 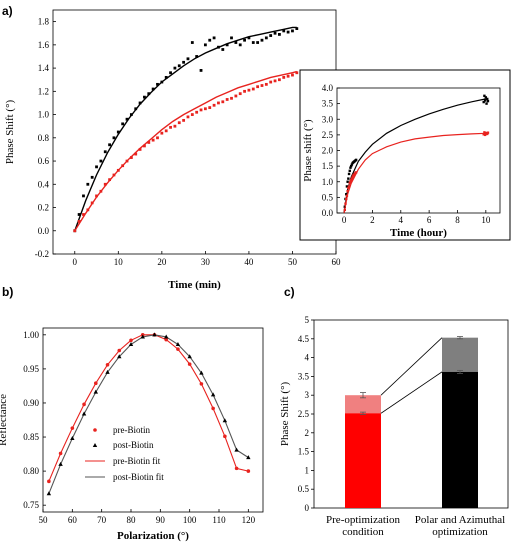 What do you see at coordinates (119, 262) in the screenshot?
I see `x-tick-label: 10` at bounding box center [119, 262].